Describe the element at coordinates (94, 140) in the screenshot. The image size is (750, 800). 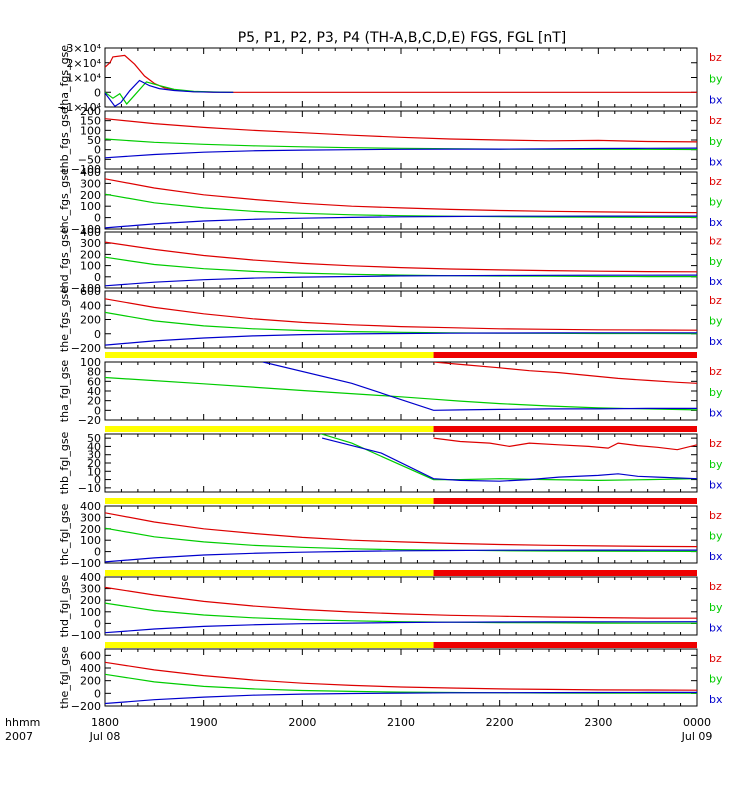
I see `y-tick-label: 50` at that location.